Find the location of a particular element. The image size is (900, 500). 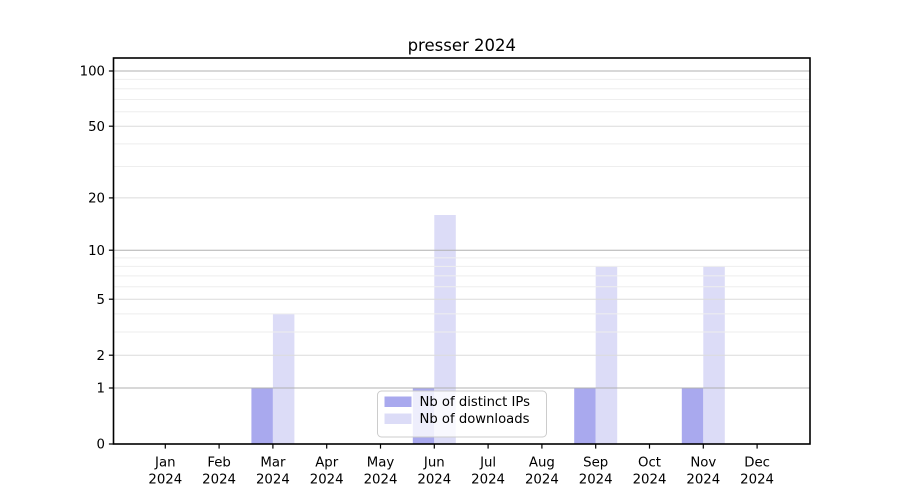

x-tick-label-year-jan: 2024 is located at coordinates (165, 480).